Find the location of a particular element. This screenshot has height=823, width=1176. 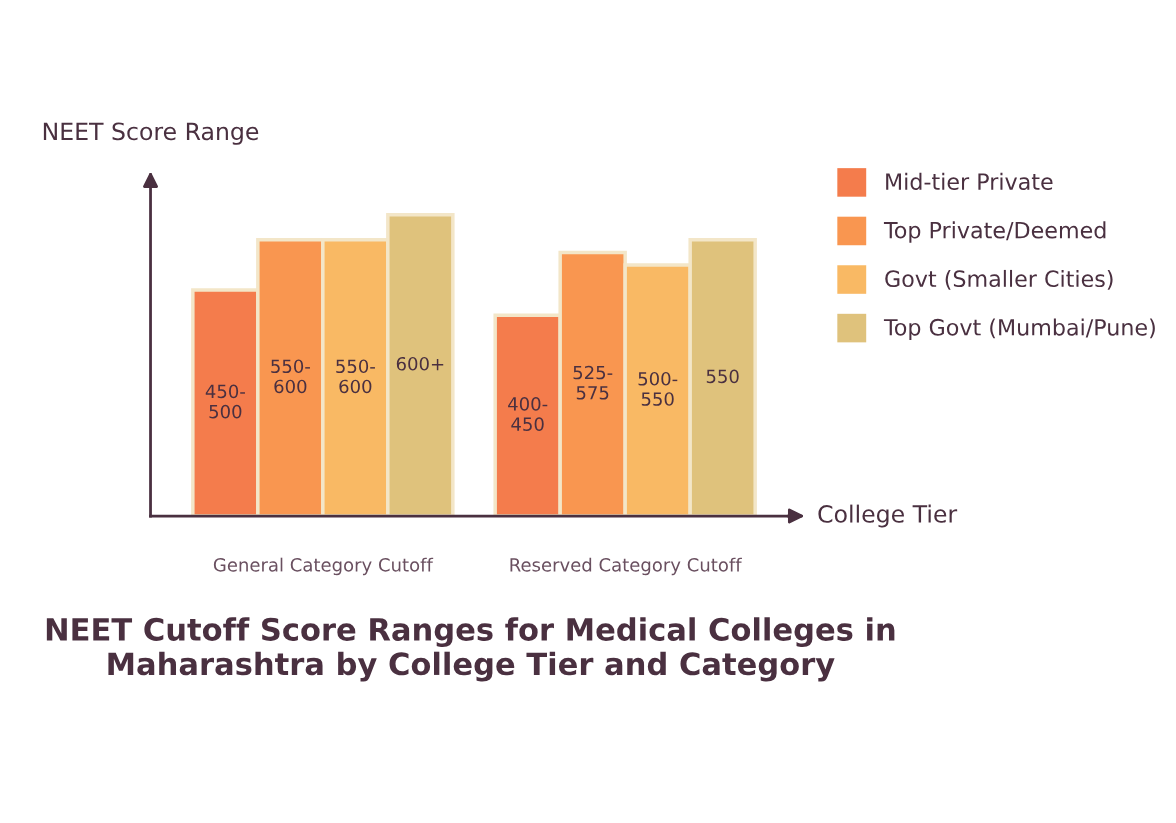

legend-label: Mid-tier Private is located at coordinates (969, 181).